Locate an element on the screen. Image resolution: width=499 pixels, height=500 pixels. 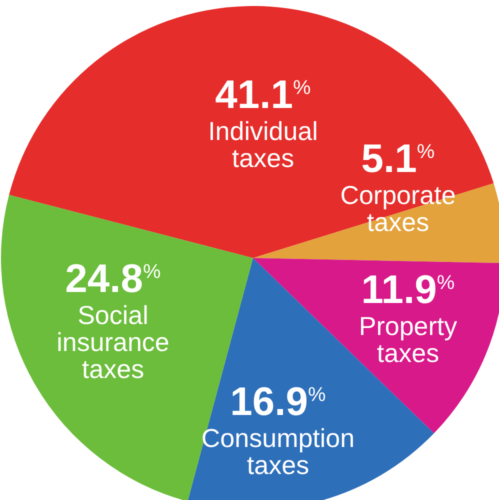
data-label: 16.9$^{%}$ is located at coordinates (278, 402).